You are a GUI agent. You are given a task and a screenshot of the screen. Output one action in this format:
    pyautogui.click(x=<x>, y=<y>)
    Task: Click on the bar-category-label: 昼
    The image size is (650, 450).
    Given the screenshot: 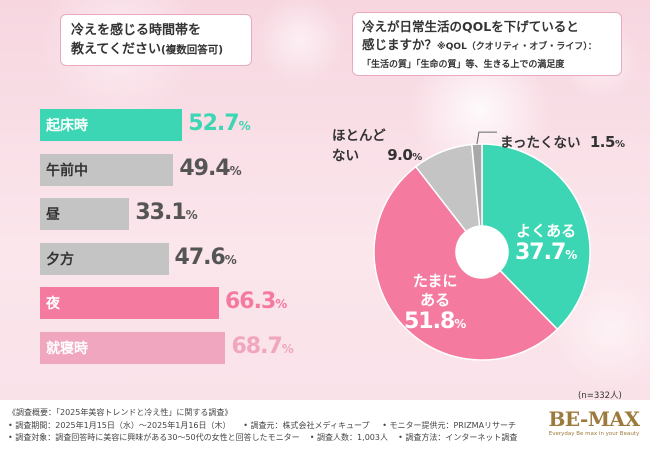 What is the action you would take?
    pyautogui.click(x=53, y=215)
    